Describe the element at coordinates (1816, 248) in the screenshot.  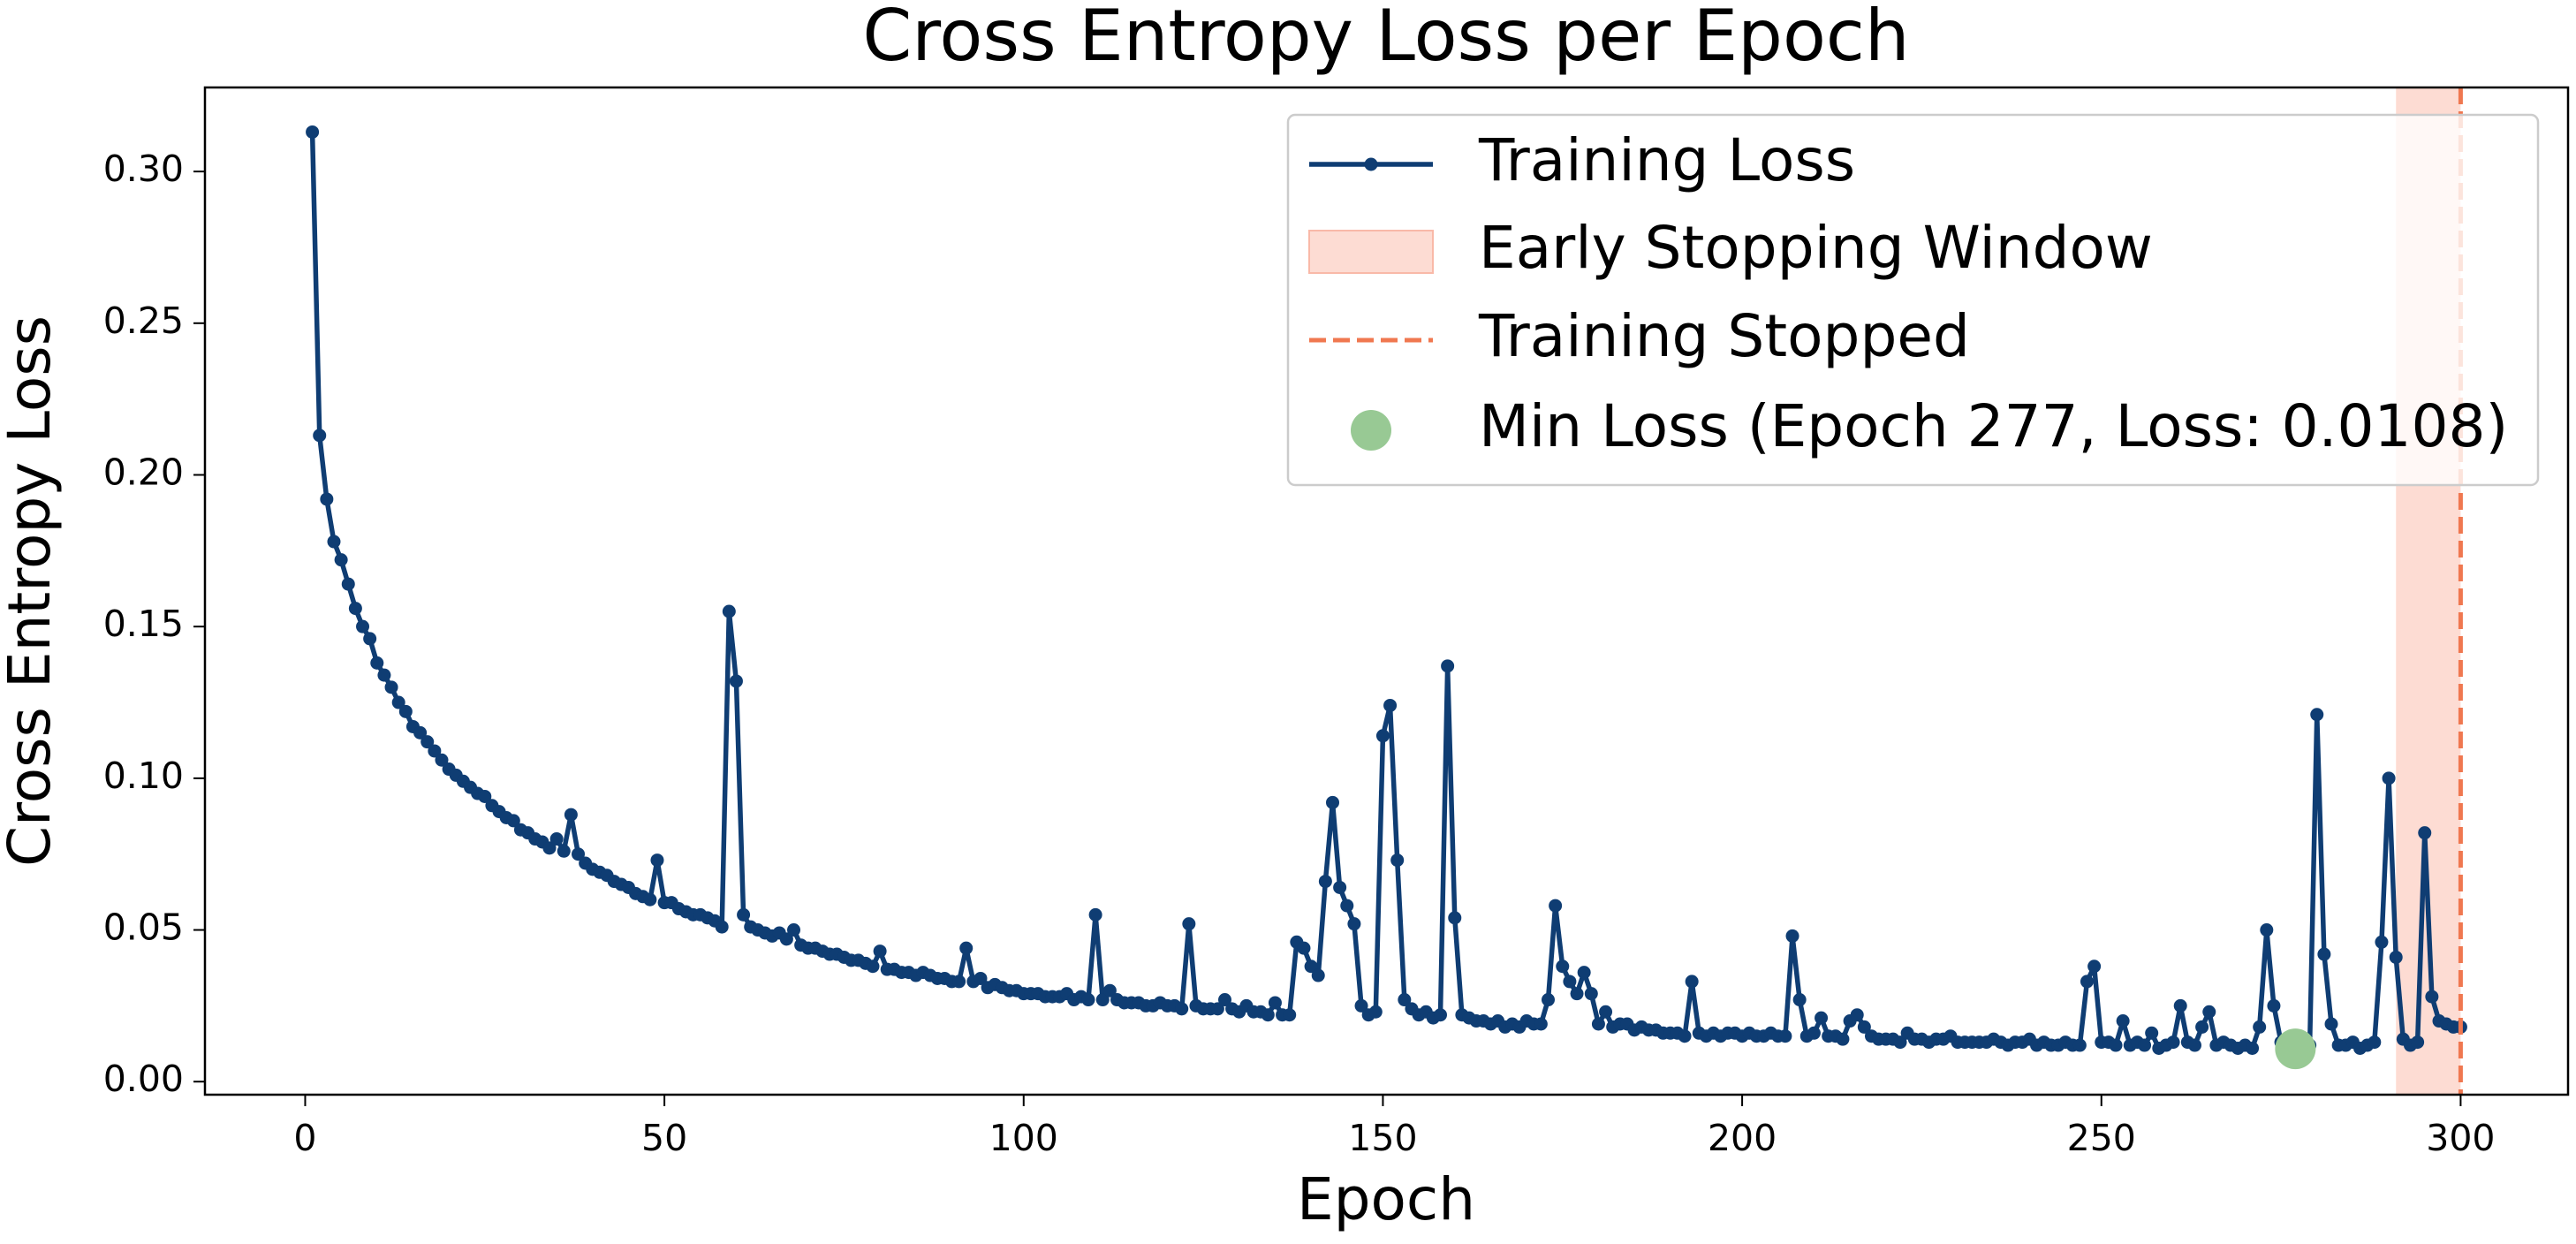
I see `legend-label: Early Stopping Window` at that location.